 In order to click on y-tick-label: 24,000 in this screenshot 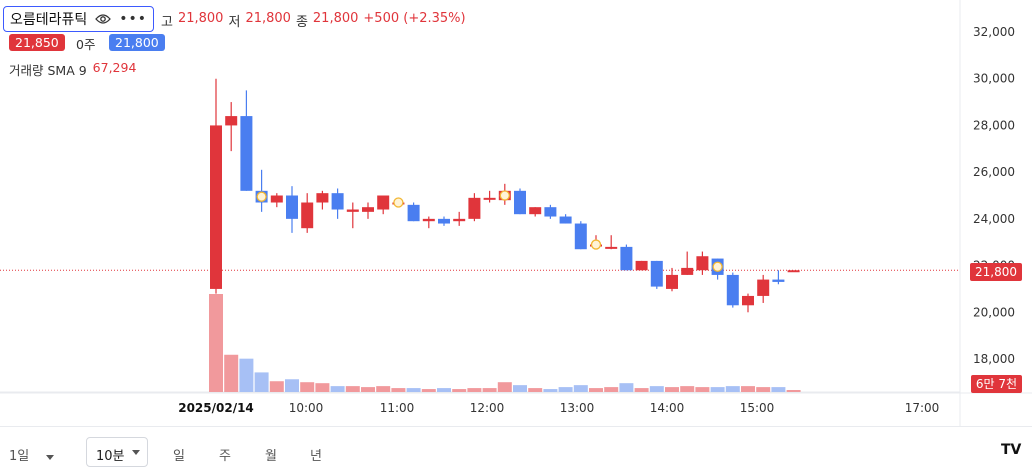, I will do `click(994, 219)`.